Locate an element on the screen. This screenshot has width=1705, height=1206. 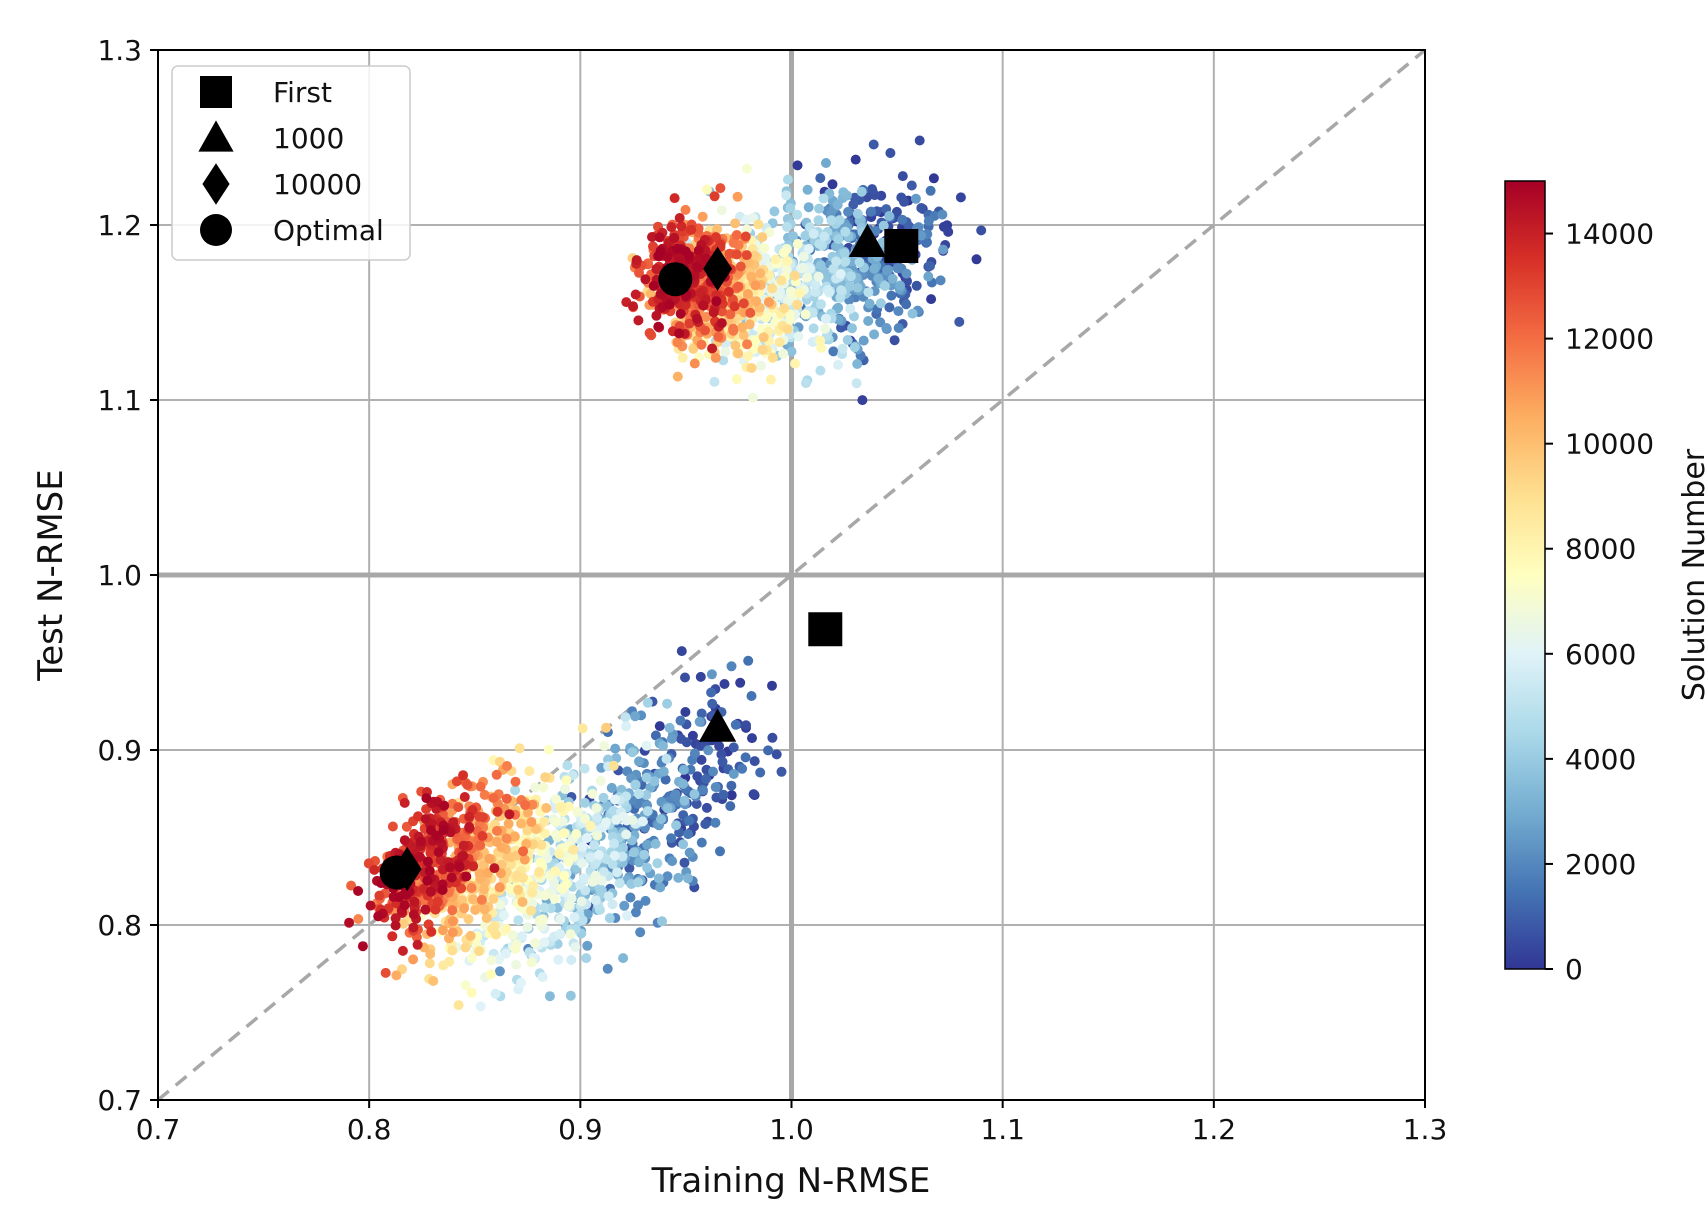
marker-triangle is located at coordinates (867, 240).